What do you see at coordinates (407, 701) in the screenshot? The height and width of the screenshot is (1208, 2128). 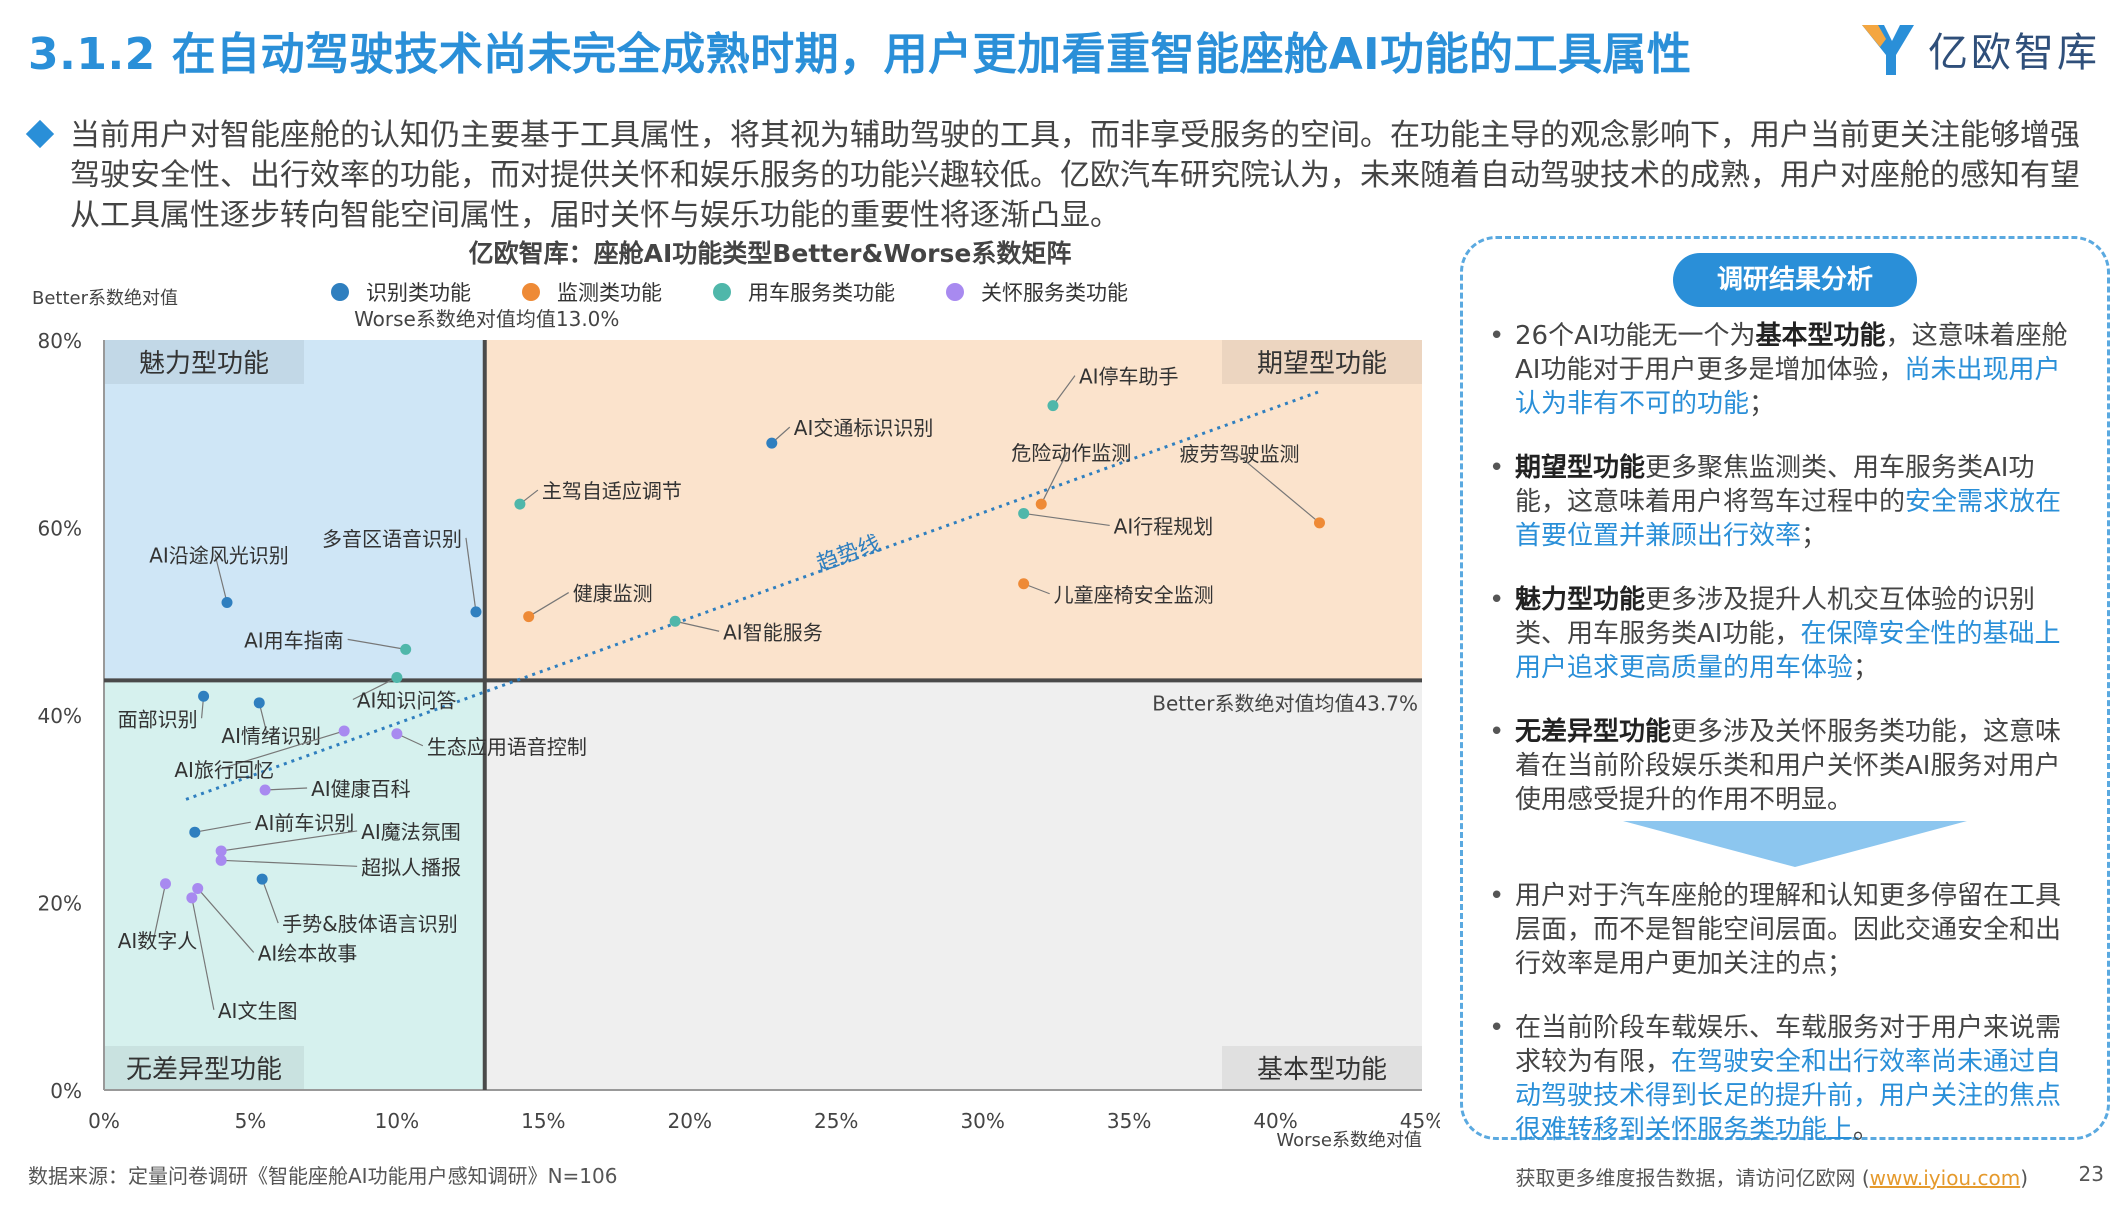 I see `point-label: AI知识问答` at bounding box center [407, 701].